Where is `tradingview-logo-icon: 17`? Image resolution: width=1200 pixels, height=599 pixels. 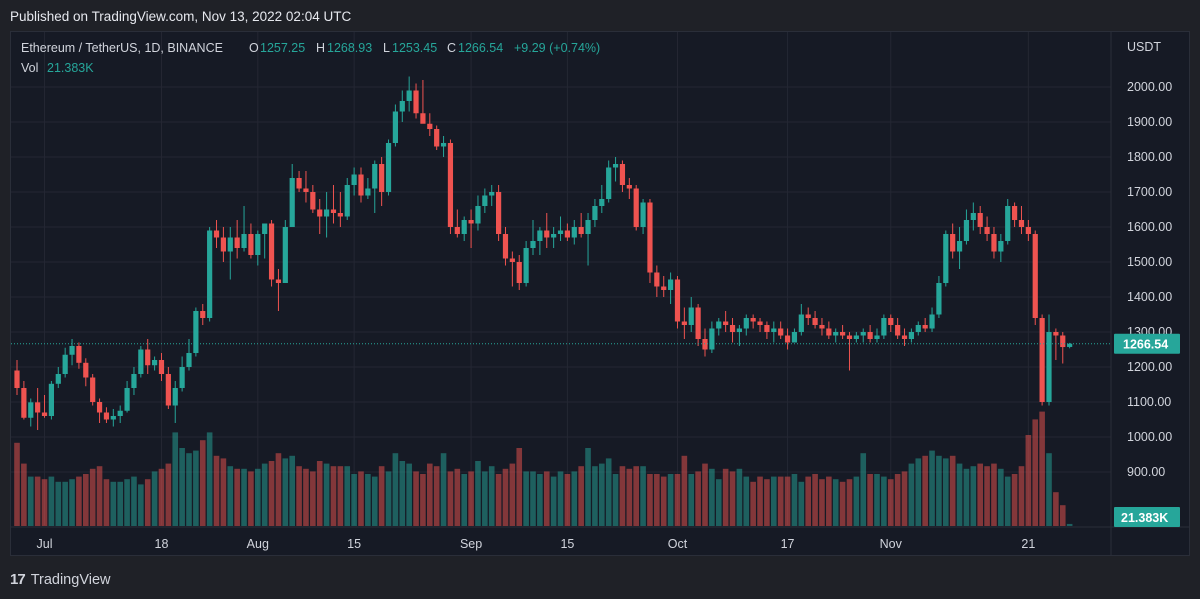
tradingview-logo-icon: 17 is located at coordinates (18, 579).